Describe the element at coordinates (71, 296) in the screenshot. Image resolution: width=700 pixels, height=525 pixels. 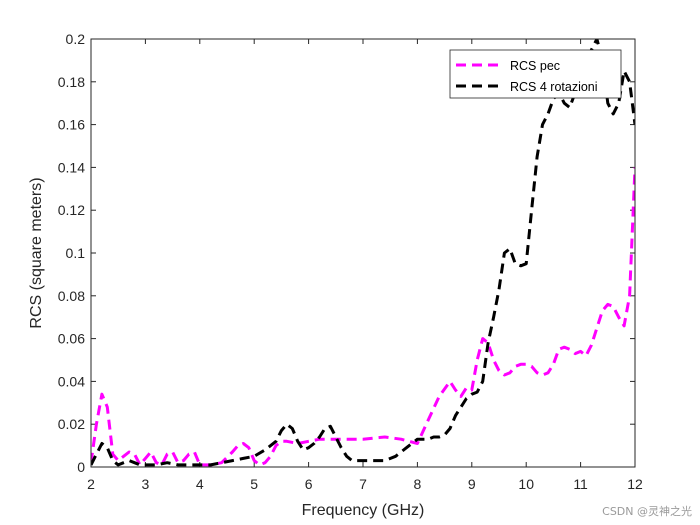
I see `y-tick-label: 0.08` at that location.